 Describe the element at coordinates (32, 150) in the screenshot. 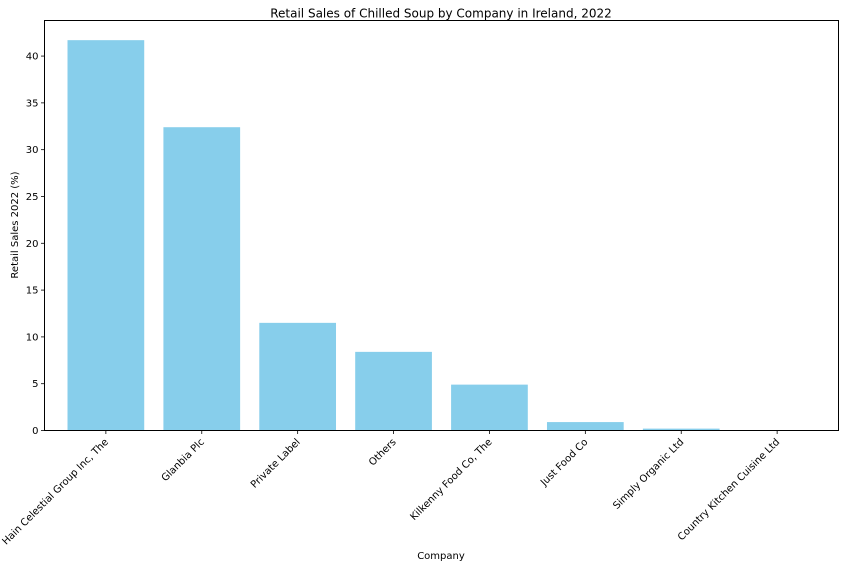

I see `y-tick-label: 30` at that location.